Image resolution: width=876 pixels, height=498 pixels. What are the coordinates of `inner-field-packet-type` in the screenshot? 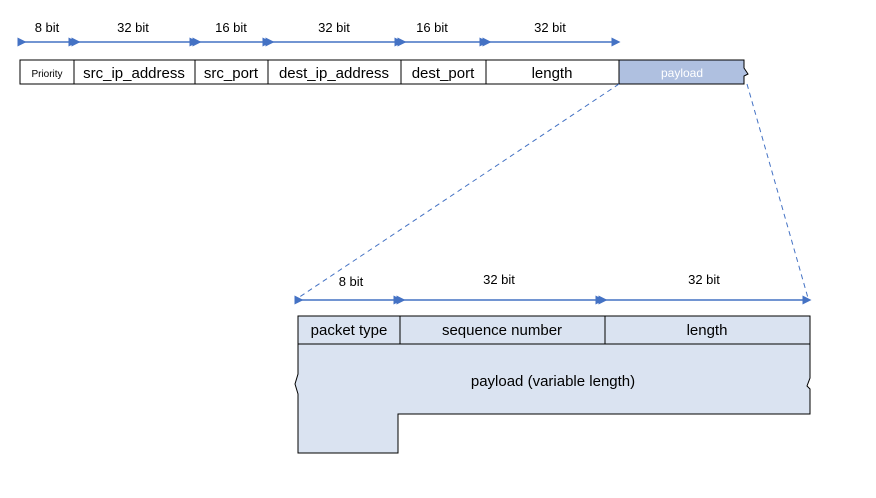 It's located at (349, 330).